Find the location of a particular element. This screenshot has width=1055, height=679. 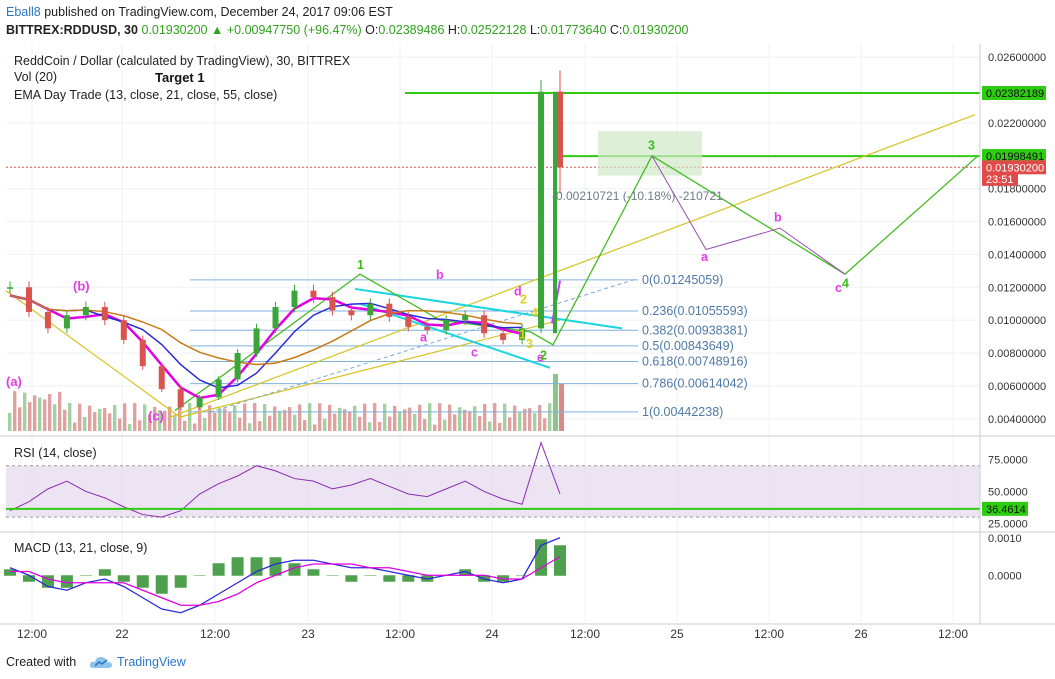

target-zone is located at coordinates (650, 153).